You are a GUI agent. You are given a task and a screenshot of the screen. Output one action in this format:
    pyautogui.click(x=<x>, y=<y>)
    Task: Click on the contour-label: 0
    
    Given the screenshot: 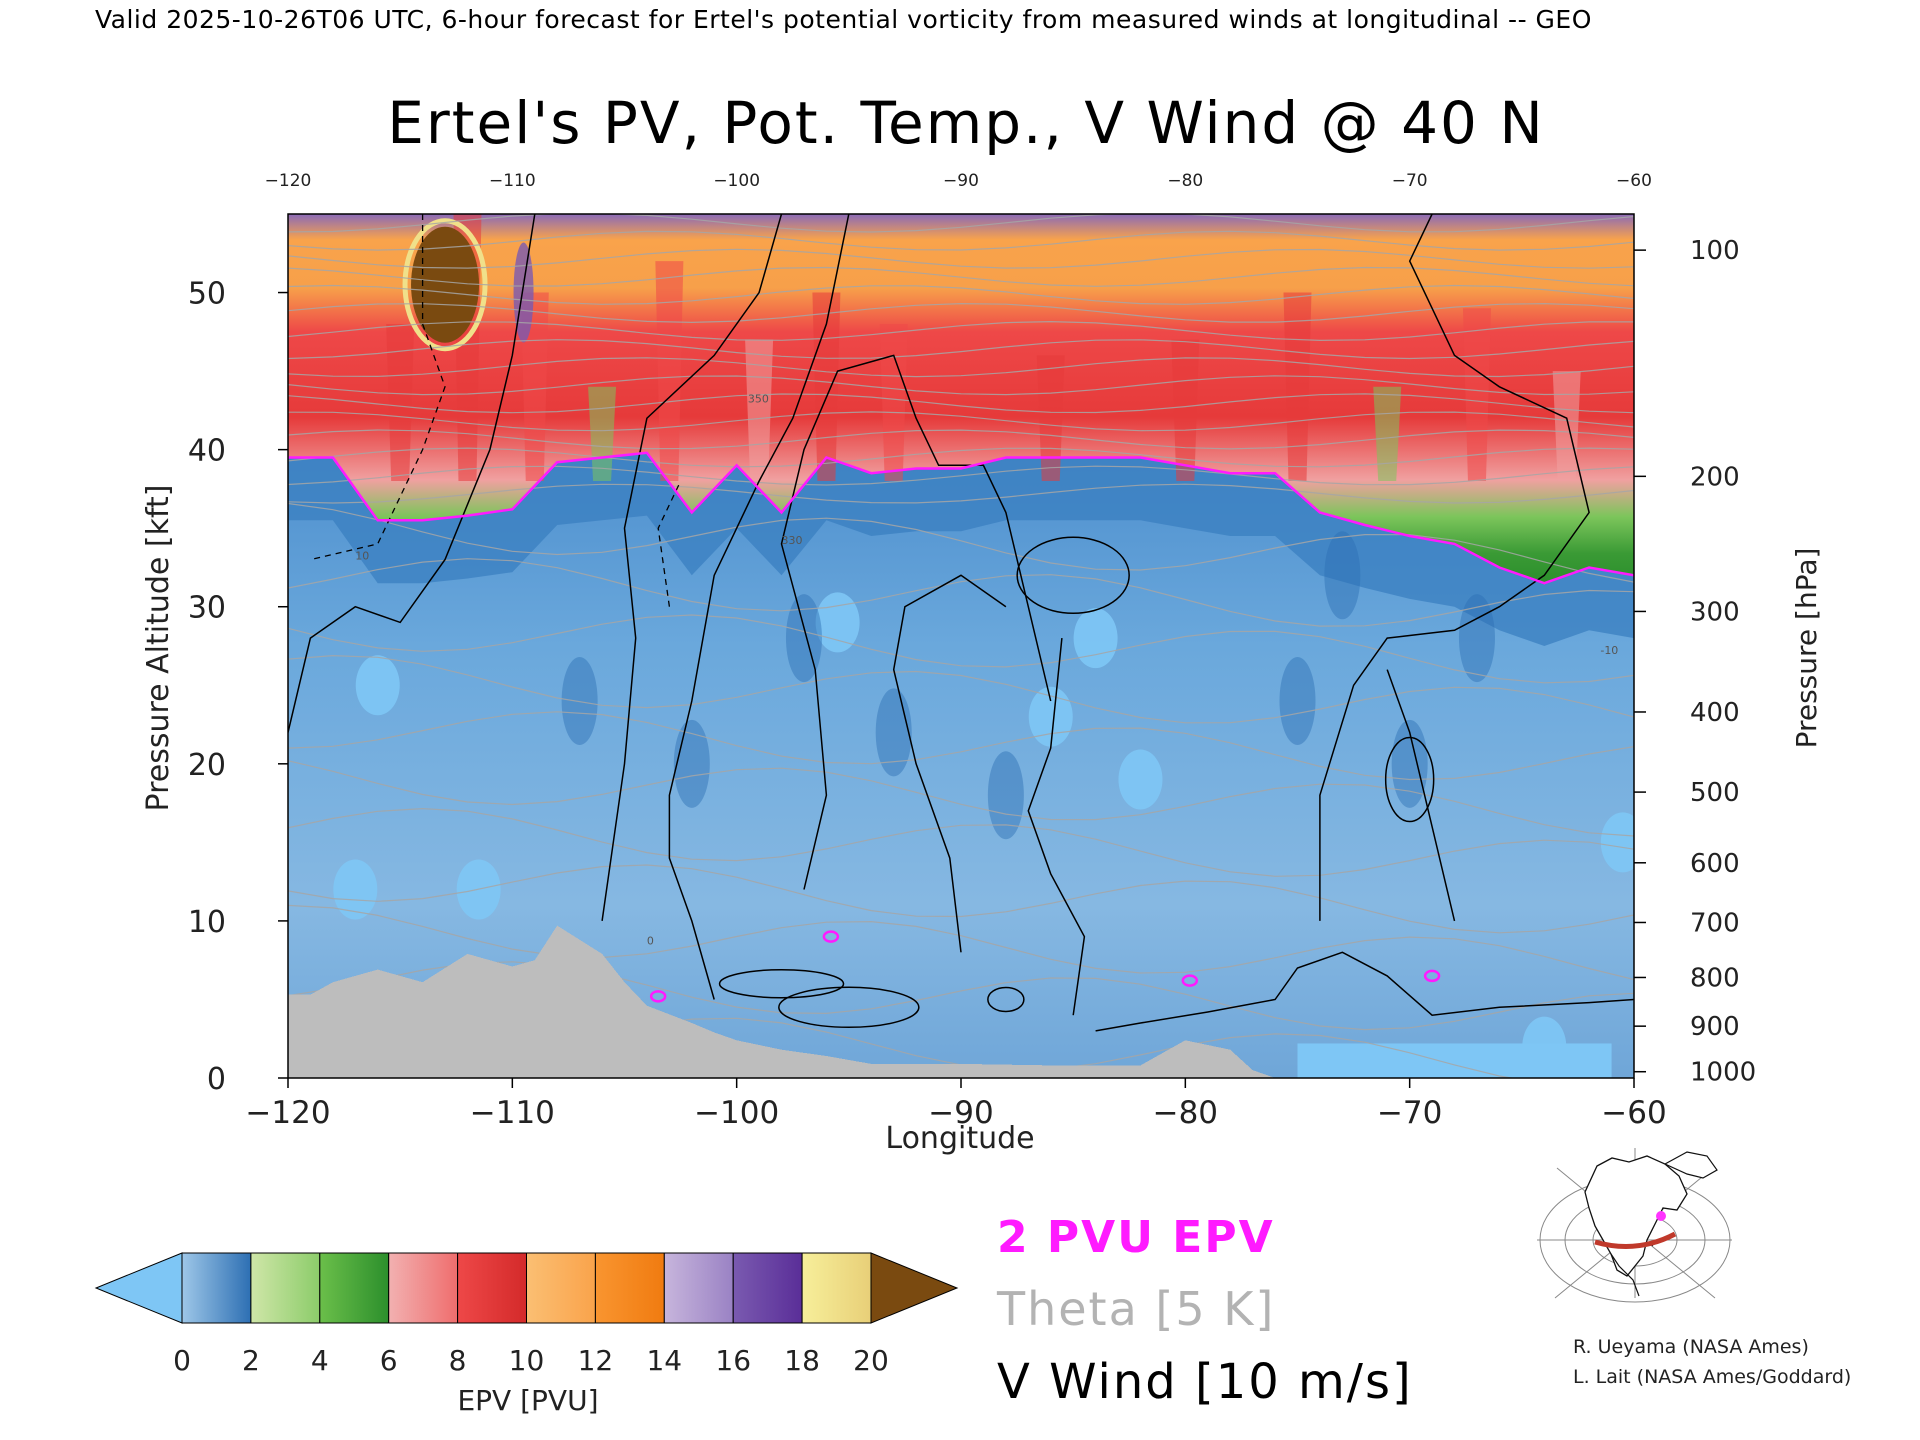 What is the action you would take?
    pyautogui.click(x=650, y=940)
    